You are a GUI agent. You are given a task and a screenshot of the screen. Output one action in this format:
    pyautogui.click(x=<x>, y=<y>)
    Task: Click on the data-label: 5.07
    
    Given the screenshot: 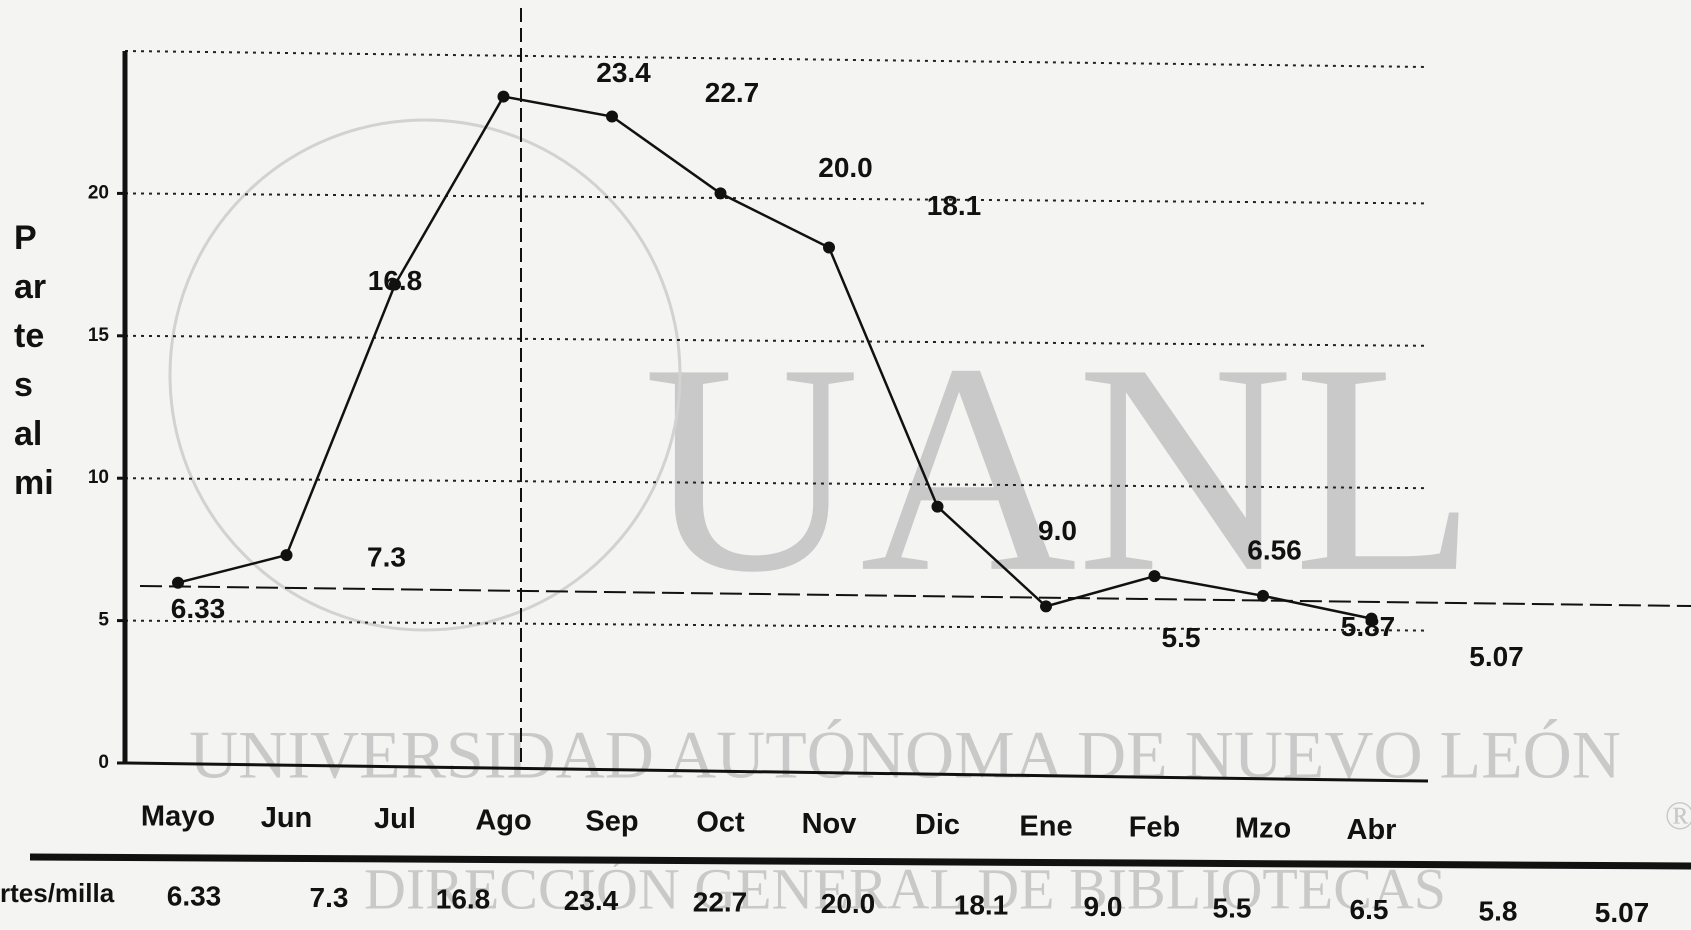 What is the action you would take?
    pyautogui.click(x=1496, y=656)
    